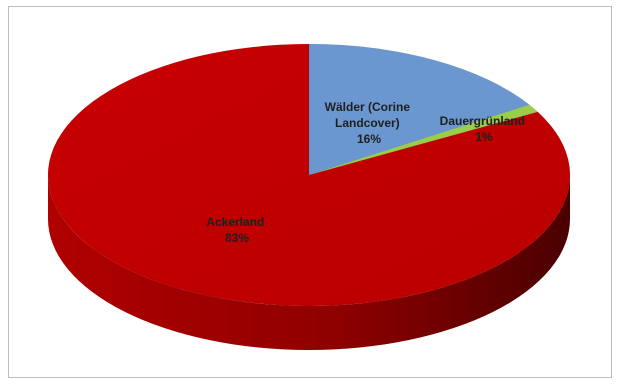  Describe the element at coordinates (423, 140) in the screenshot. I see `slice-dauergruenland` at that location.